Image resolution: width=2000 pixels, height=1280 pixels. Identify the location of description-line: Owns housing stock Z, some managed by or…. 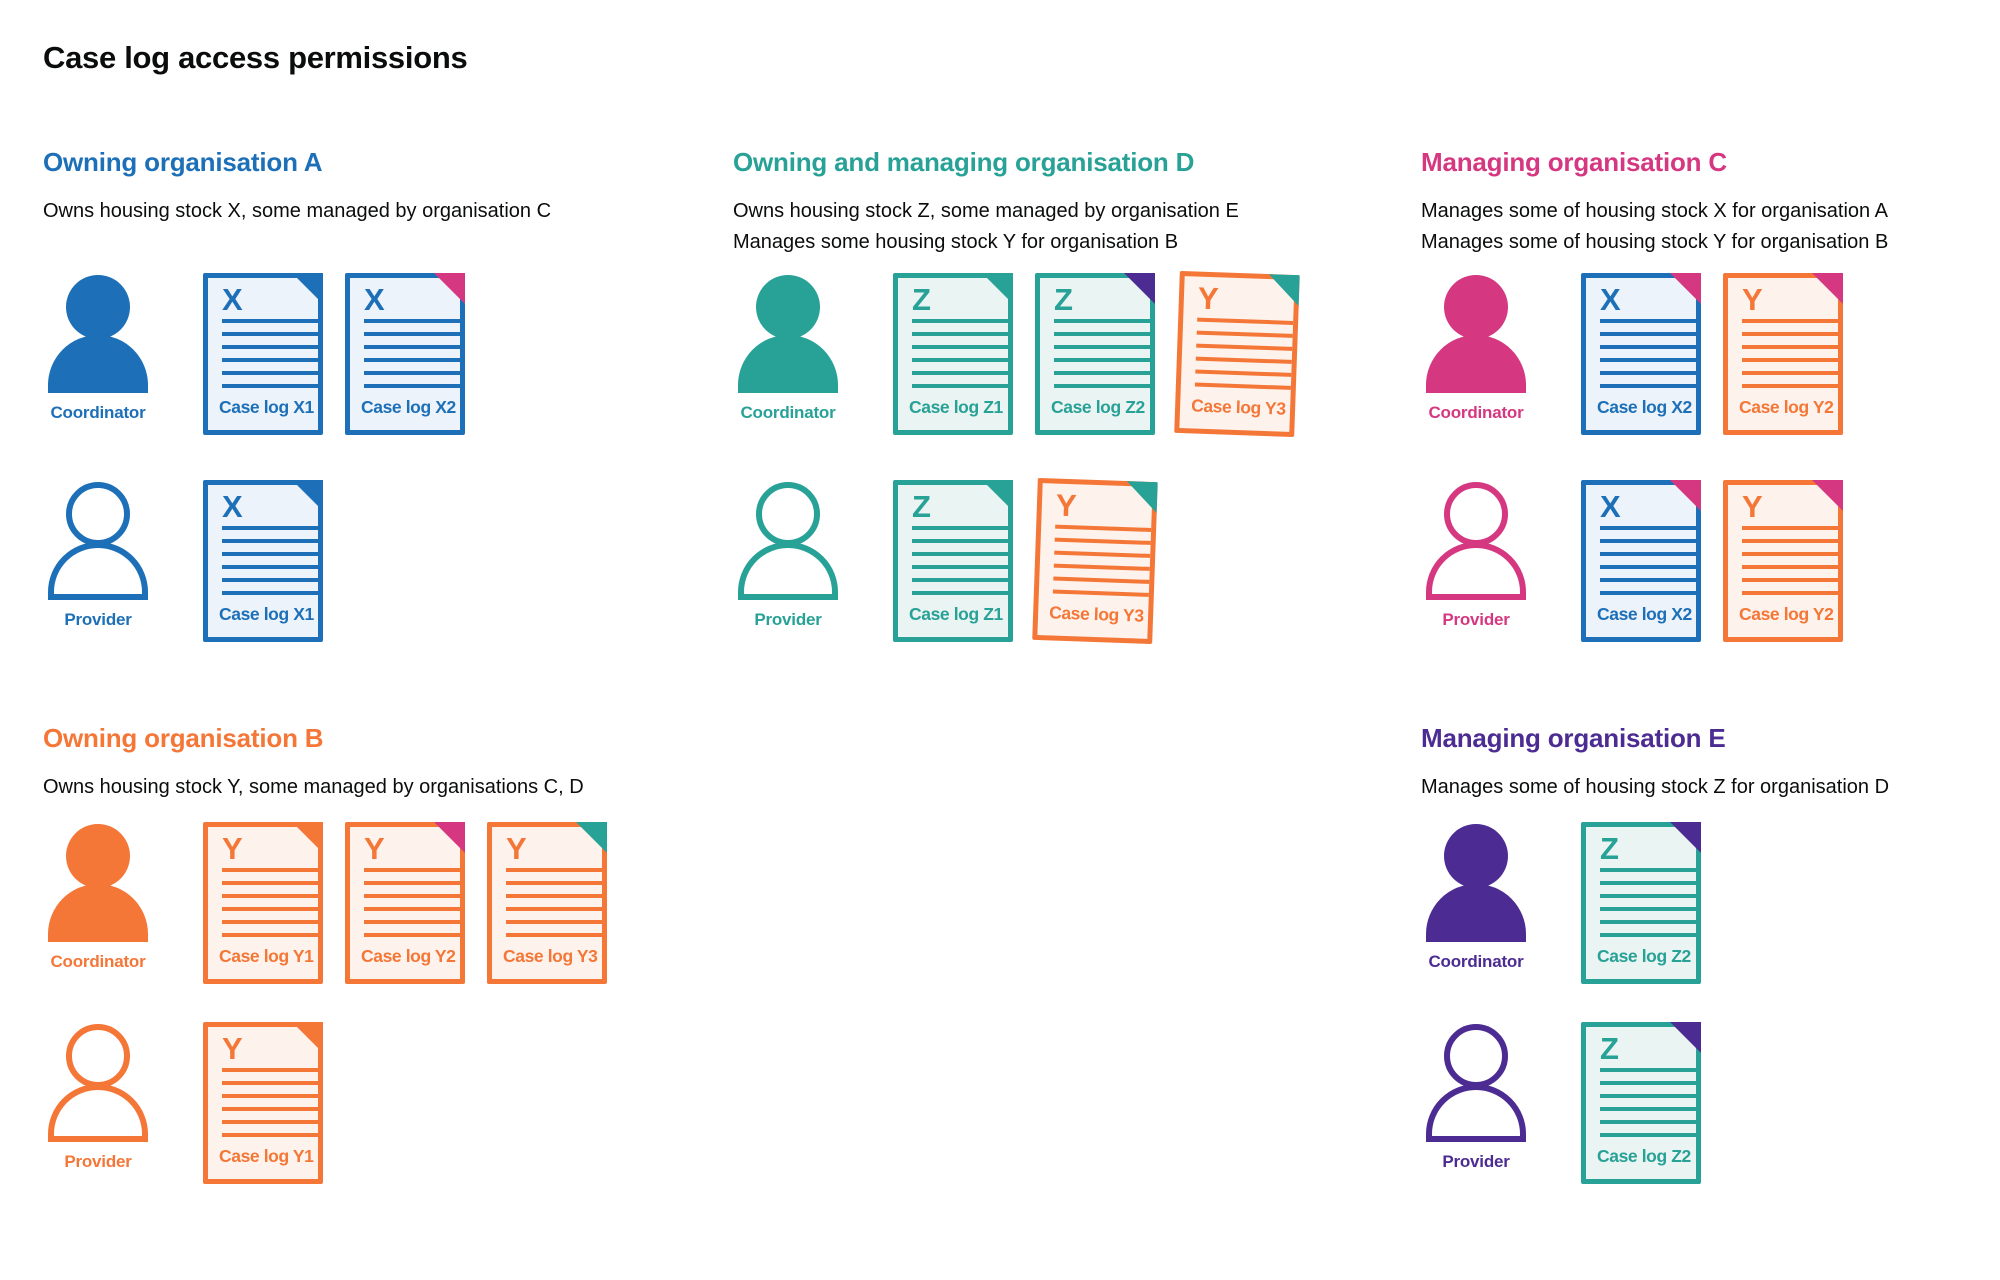
(986, 211).